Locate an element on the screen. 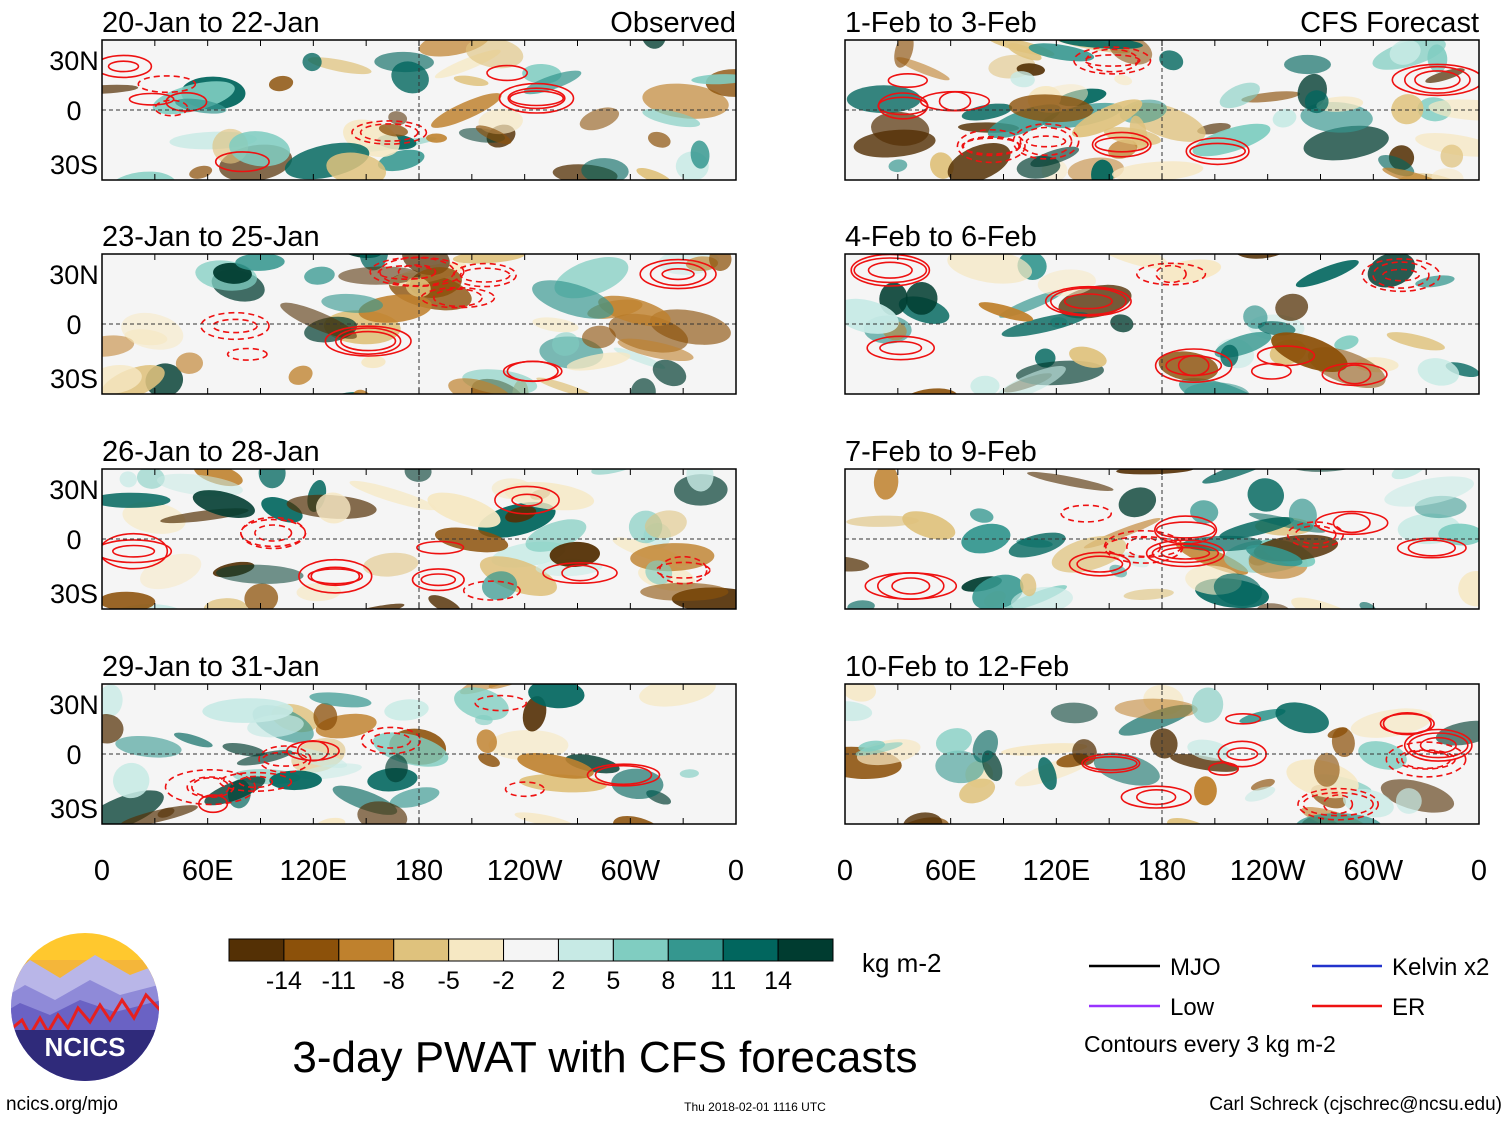 The width and height of the screenshot is (1510, 1121). longitude-axis-left: 0 60E 120E 180 120W 60W 0 is located at coordinates (419, 871).